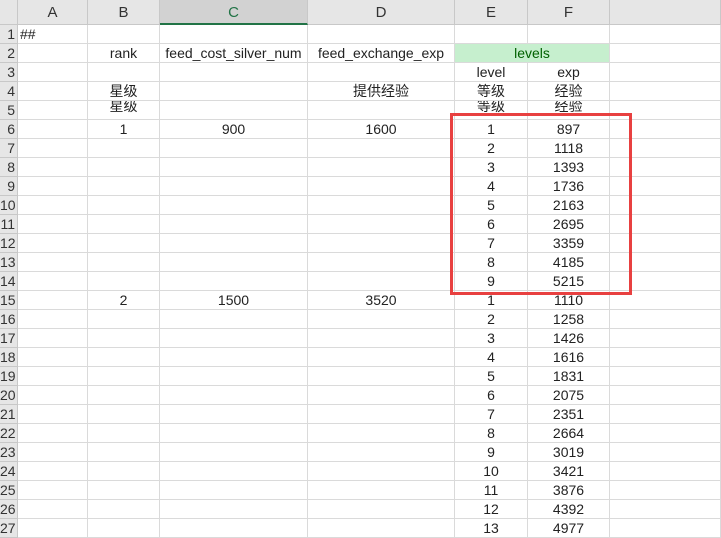  What do you see at coordinates (9, 12) in the screenshot?
I see `select-all-corner` at bounding box center [9, 12].